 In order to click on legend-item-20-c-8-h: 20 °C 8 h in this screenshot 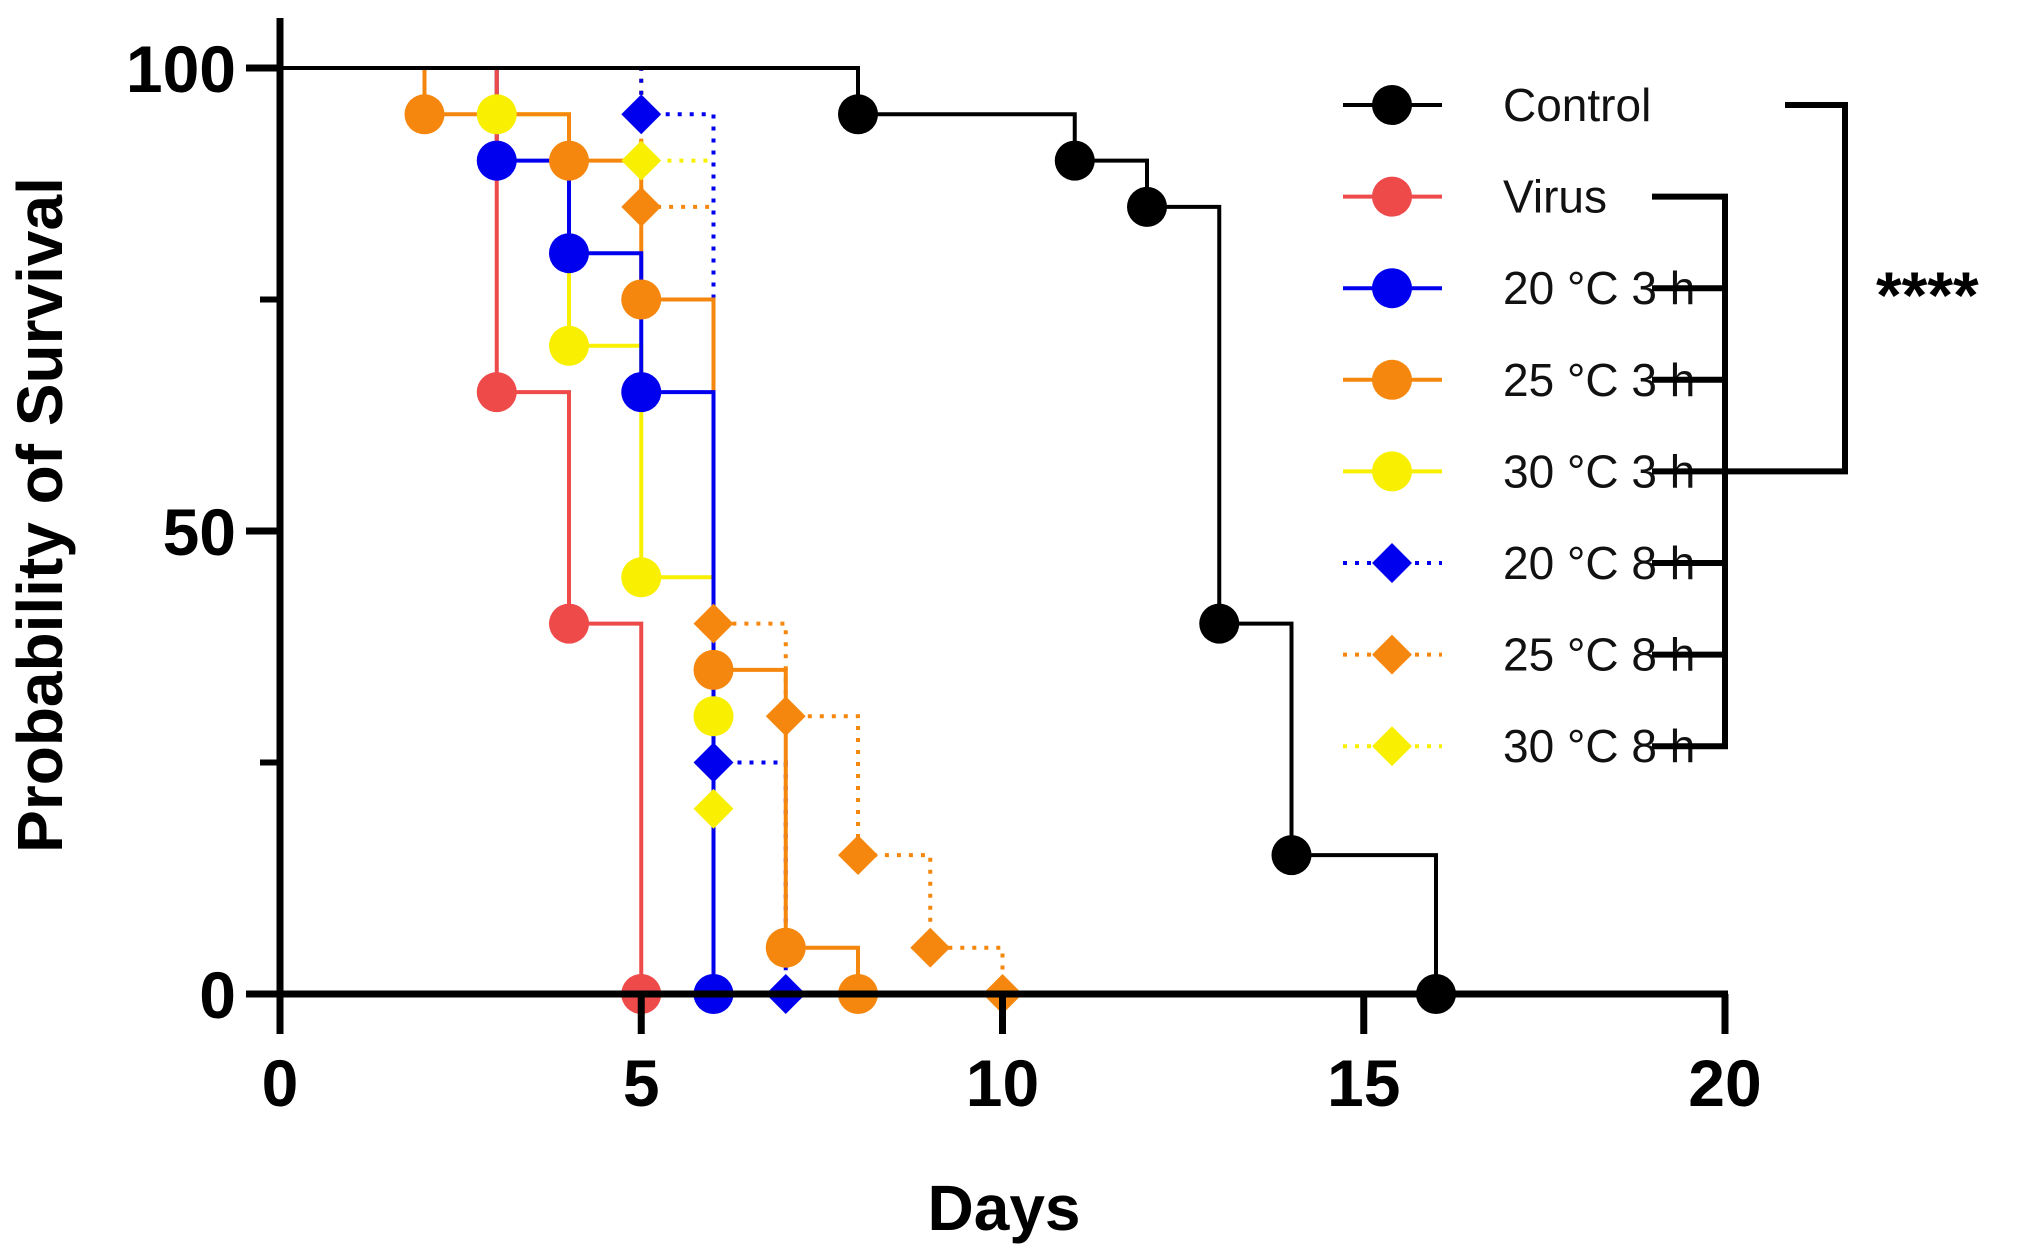, I will do `click(1519, 563)`.